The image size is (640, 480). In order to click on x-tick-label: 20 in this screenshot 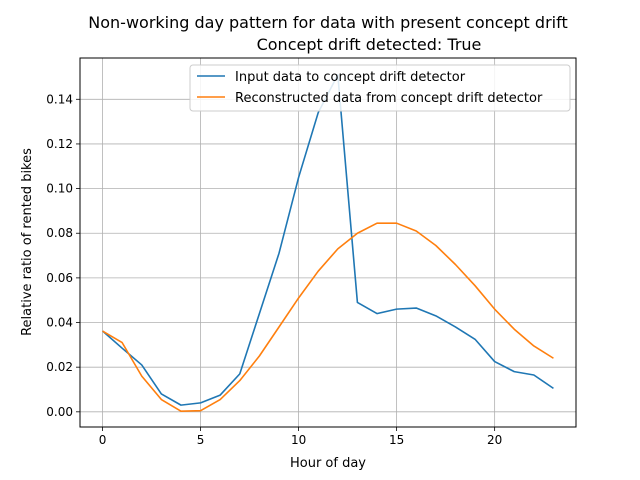, I will do `click(494, 440)`.